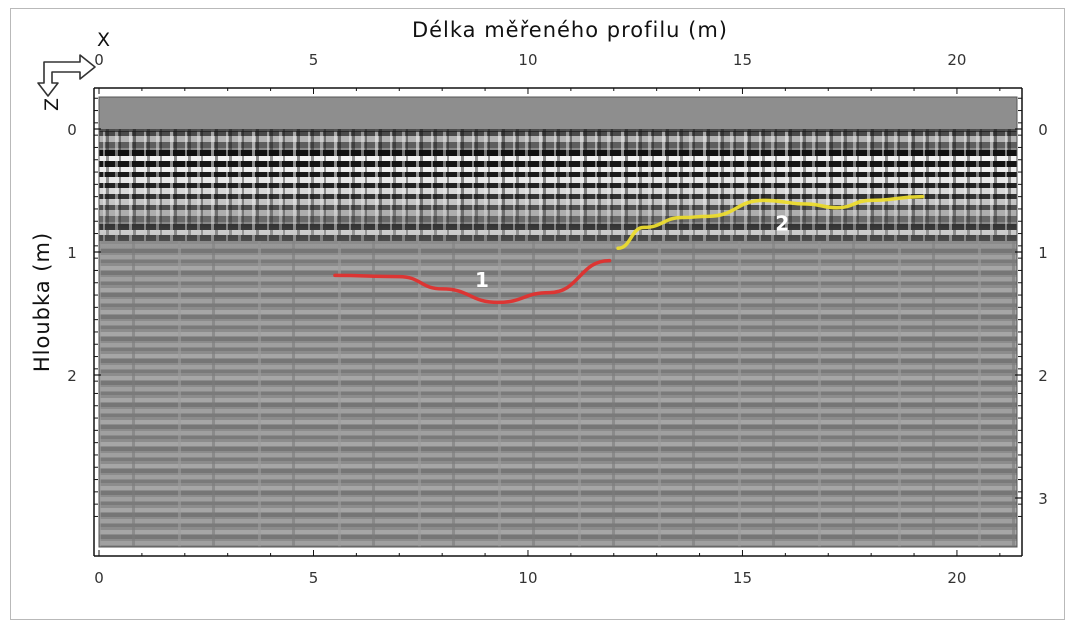  I want to click on x-axis-bottom: 0 5 10 15 20, so click(547, 568).